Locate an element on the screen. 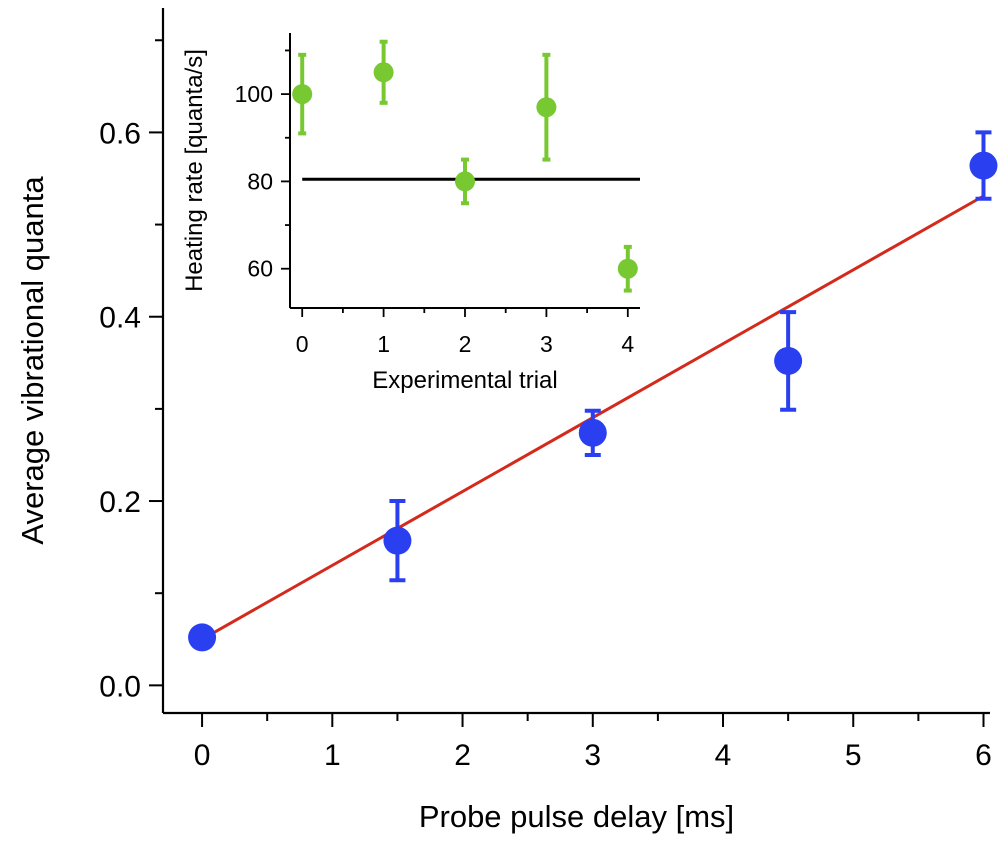  y-tick-label: 0.4 is located at coordinates (120, 318).